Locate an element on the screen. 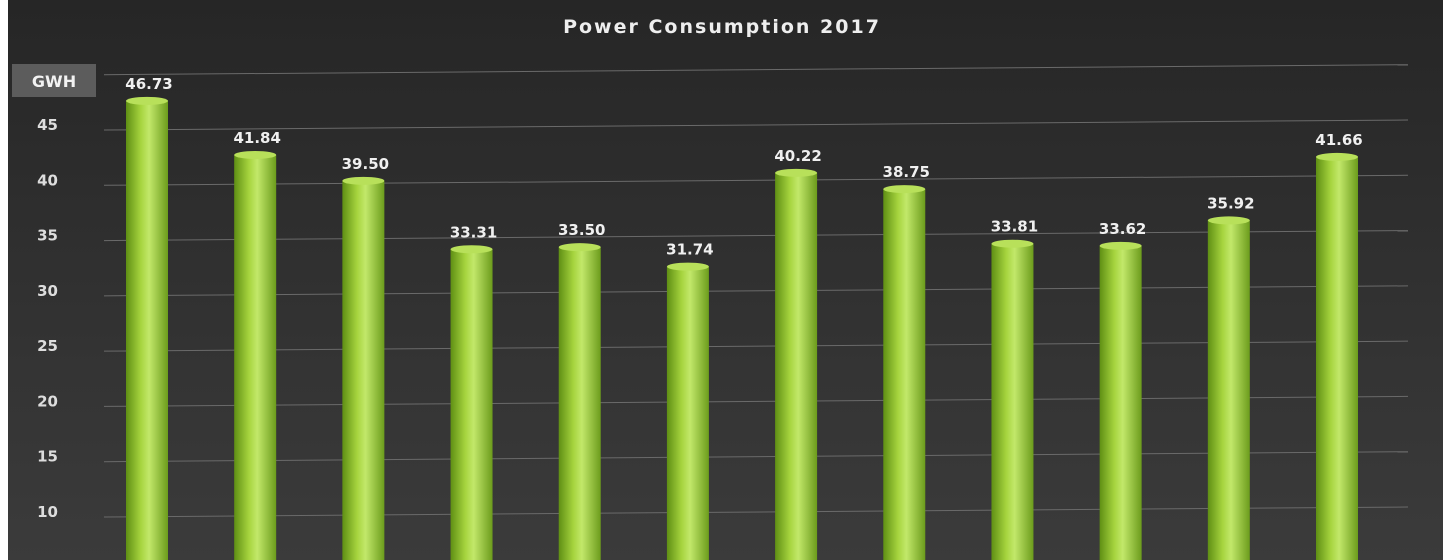  data-label: 46.73 is located at coordinates (148, 84).